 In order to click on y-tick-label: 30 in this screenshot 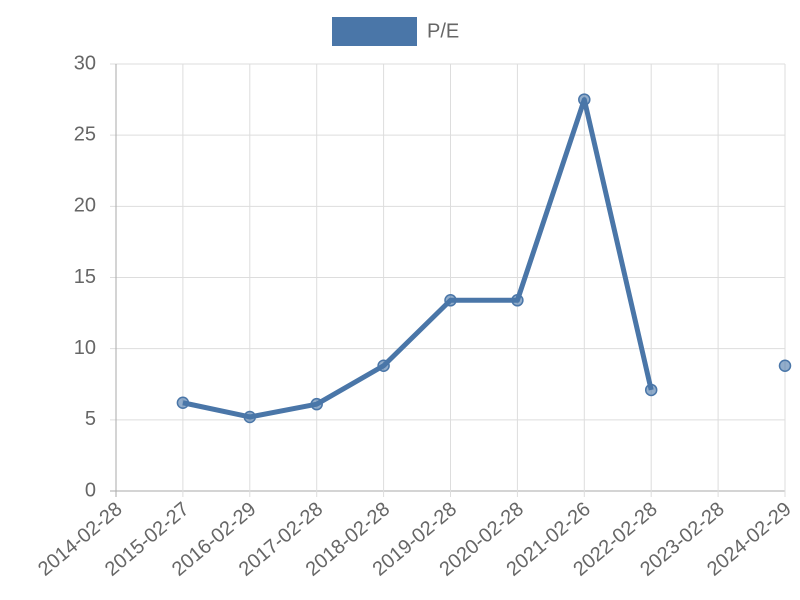, I will do `click(85, 63)`.